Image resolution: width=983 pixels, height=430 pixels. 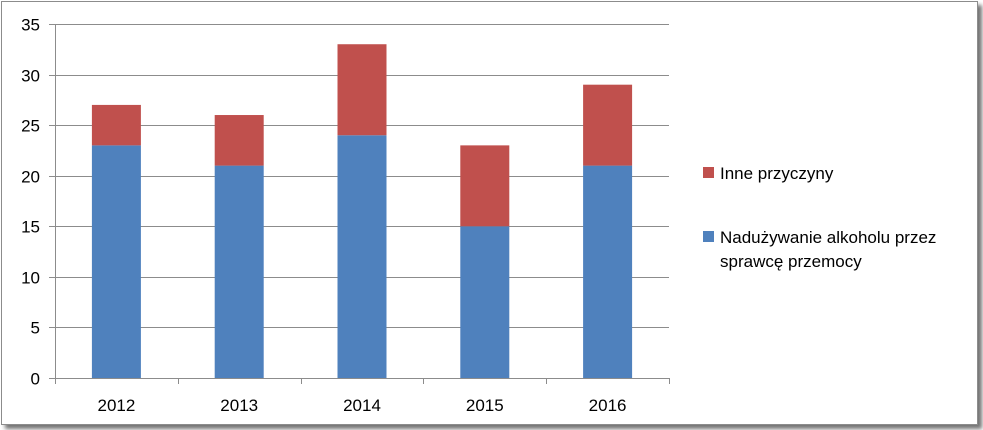 I want to click on y-tick-label: 30, so click(x=30, y=76).